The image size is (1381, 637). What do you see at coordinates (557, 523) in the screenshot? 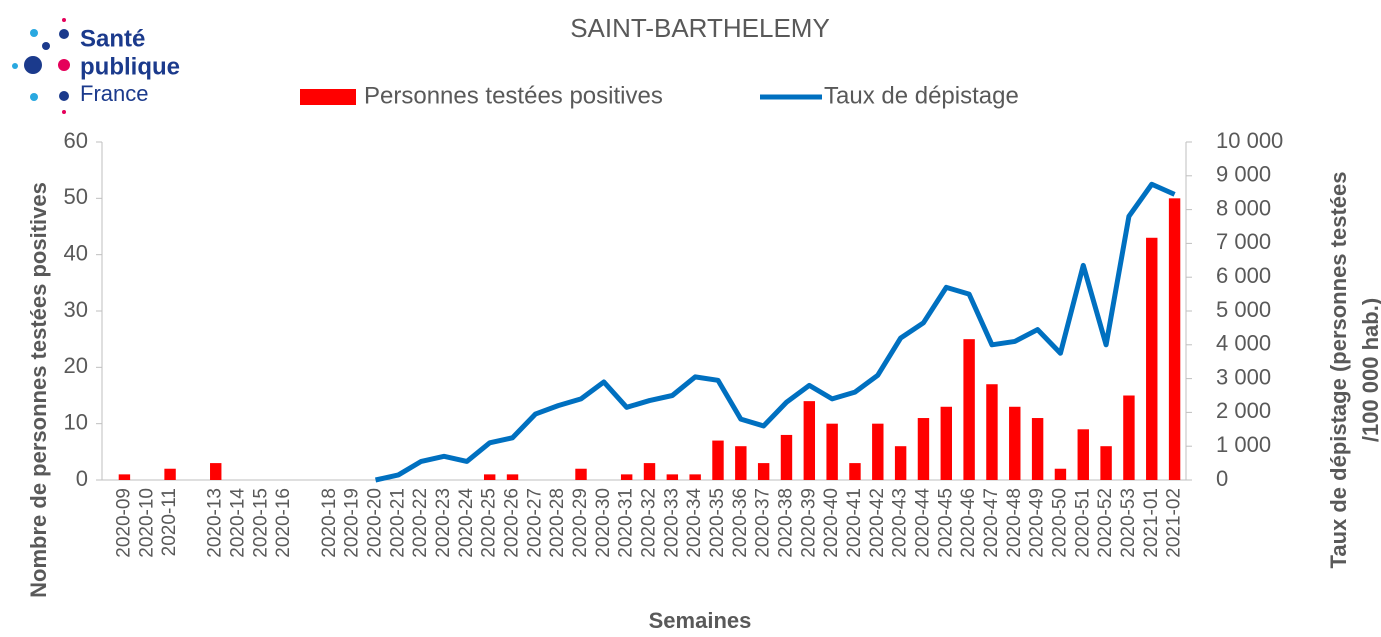
I see `x-tick-label: 2020-28` at bounding box center [557, 523].